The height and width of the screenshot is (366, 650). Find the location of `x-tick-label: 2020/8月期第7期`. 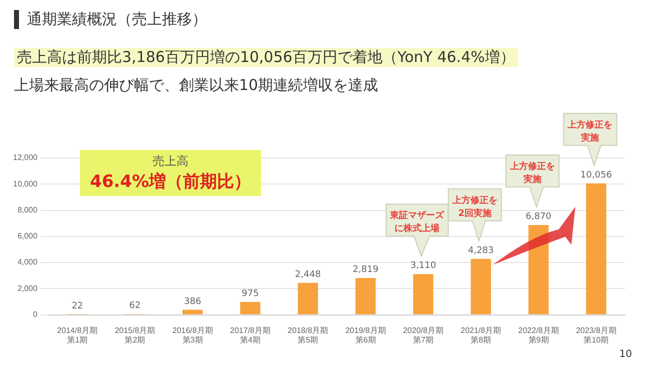

x-tick-label: 2020/8月期第7期 is located at coordinates (423, 335).